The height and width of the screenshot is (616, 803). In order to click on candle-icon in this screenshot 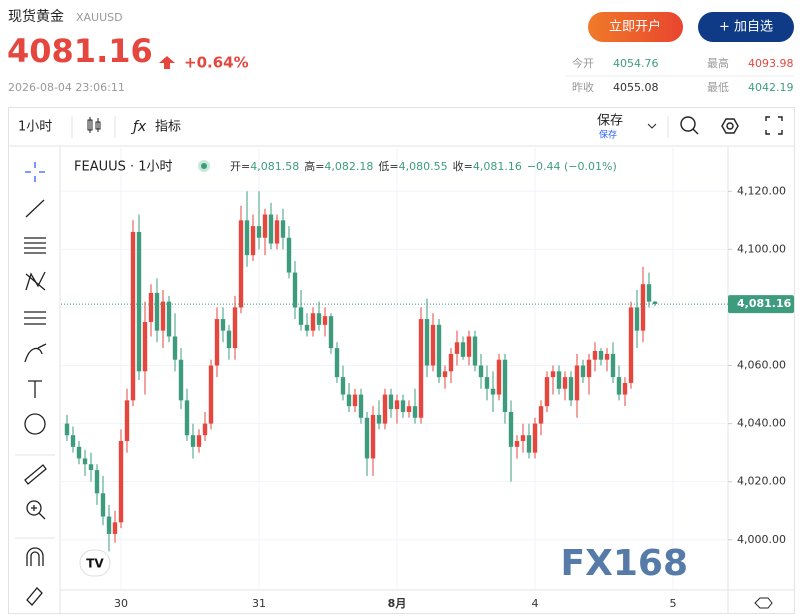, I will do `click(94, 125)`.